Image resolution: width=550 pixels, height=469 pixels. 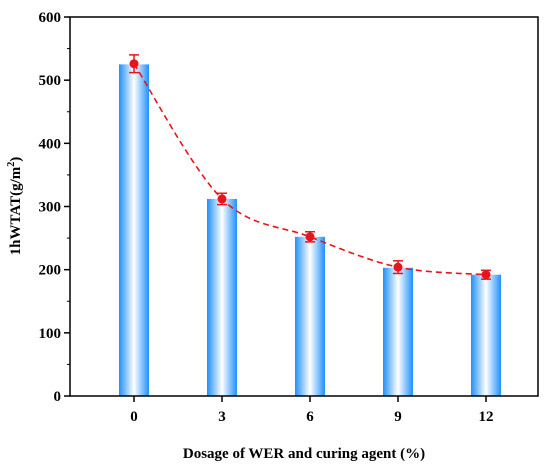 I want to click on x-axis: 0 3 6 9 12, so click(x=312, y=410).